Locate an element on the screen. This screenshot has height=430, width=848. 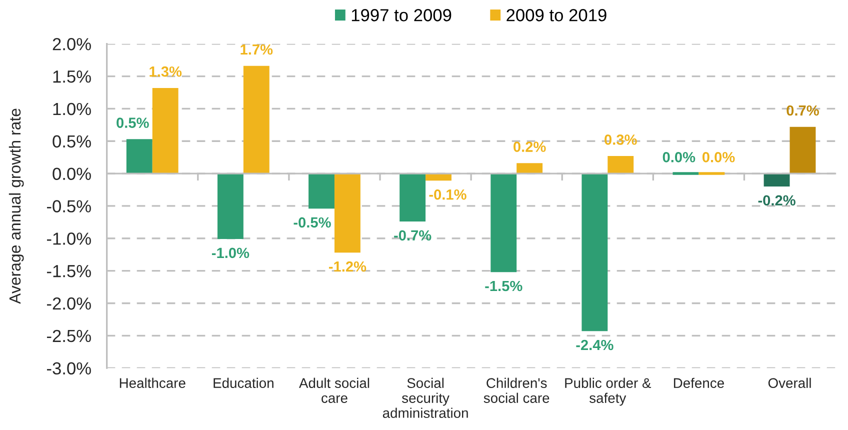
data-label: 0.2% is located at coordinates (530, 147).